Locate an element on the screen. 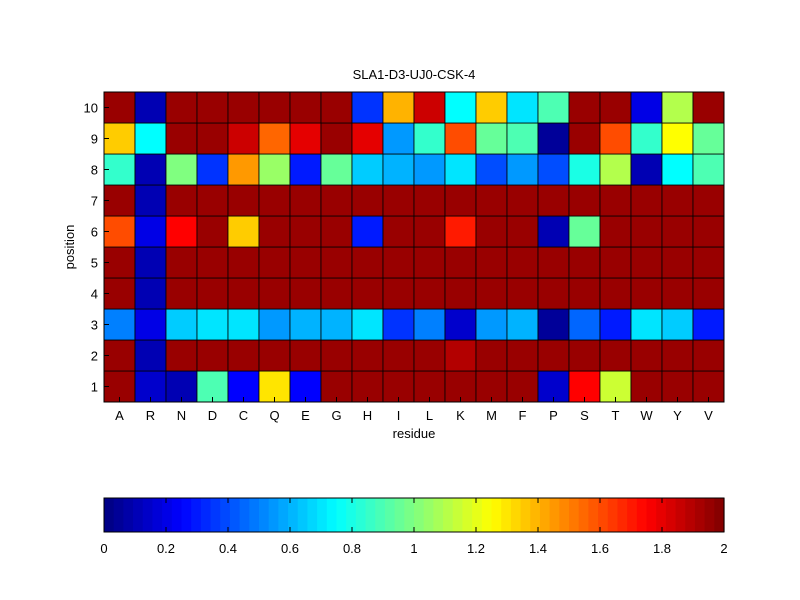  y-tick-label: 3 is located at coordinates (94, 325).